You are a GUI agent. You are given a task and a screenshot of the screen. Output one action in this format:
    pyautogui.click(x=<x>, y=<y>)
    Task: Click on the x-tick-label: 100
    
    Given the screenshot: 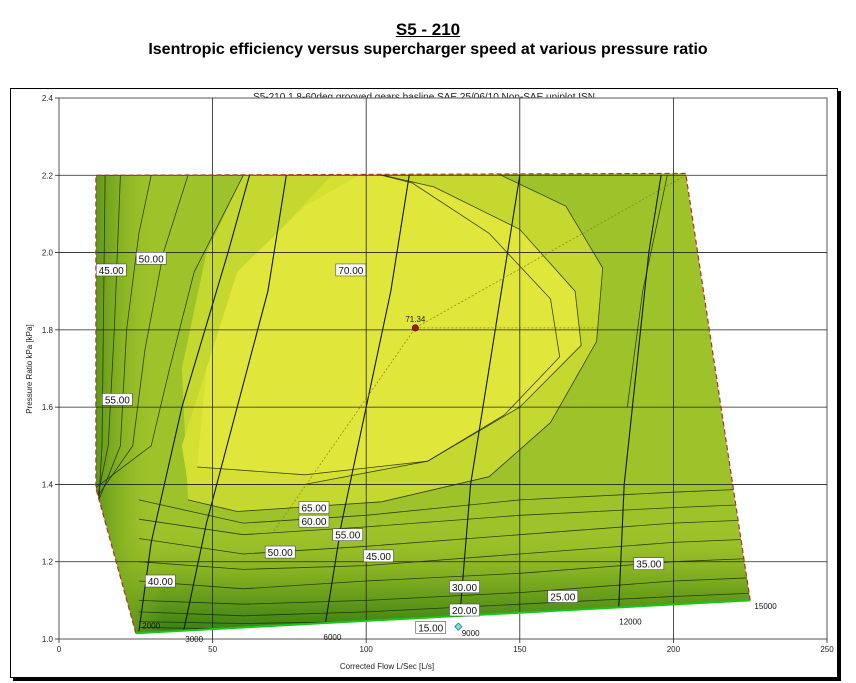 What is the action you would take?
    pyautogui.click(x=367, y=649)
    